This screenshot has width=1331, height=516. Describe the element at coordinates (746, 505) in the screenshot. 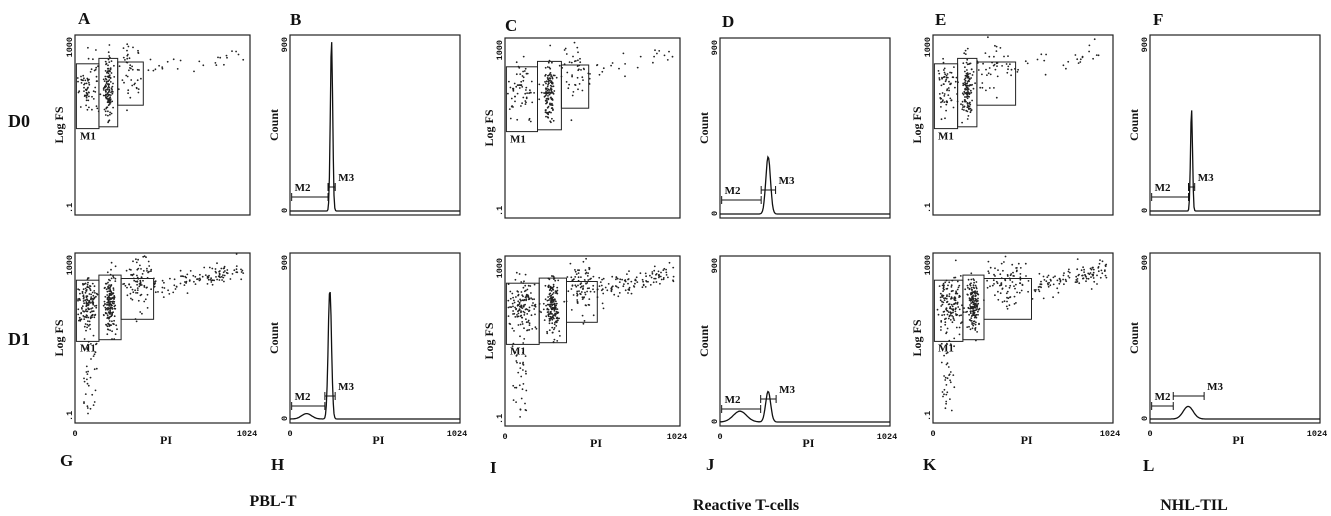

I see `group-label-reactive-t-cells: Reactive T-cells` at that location.